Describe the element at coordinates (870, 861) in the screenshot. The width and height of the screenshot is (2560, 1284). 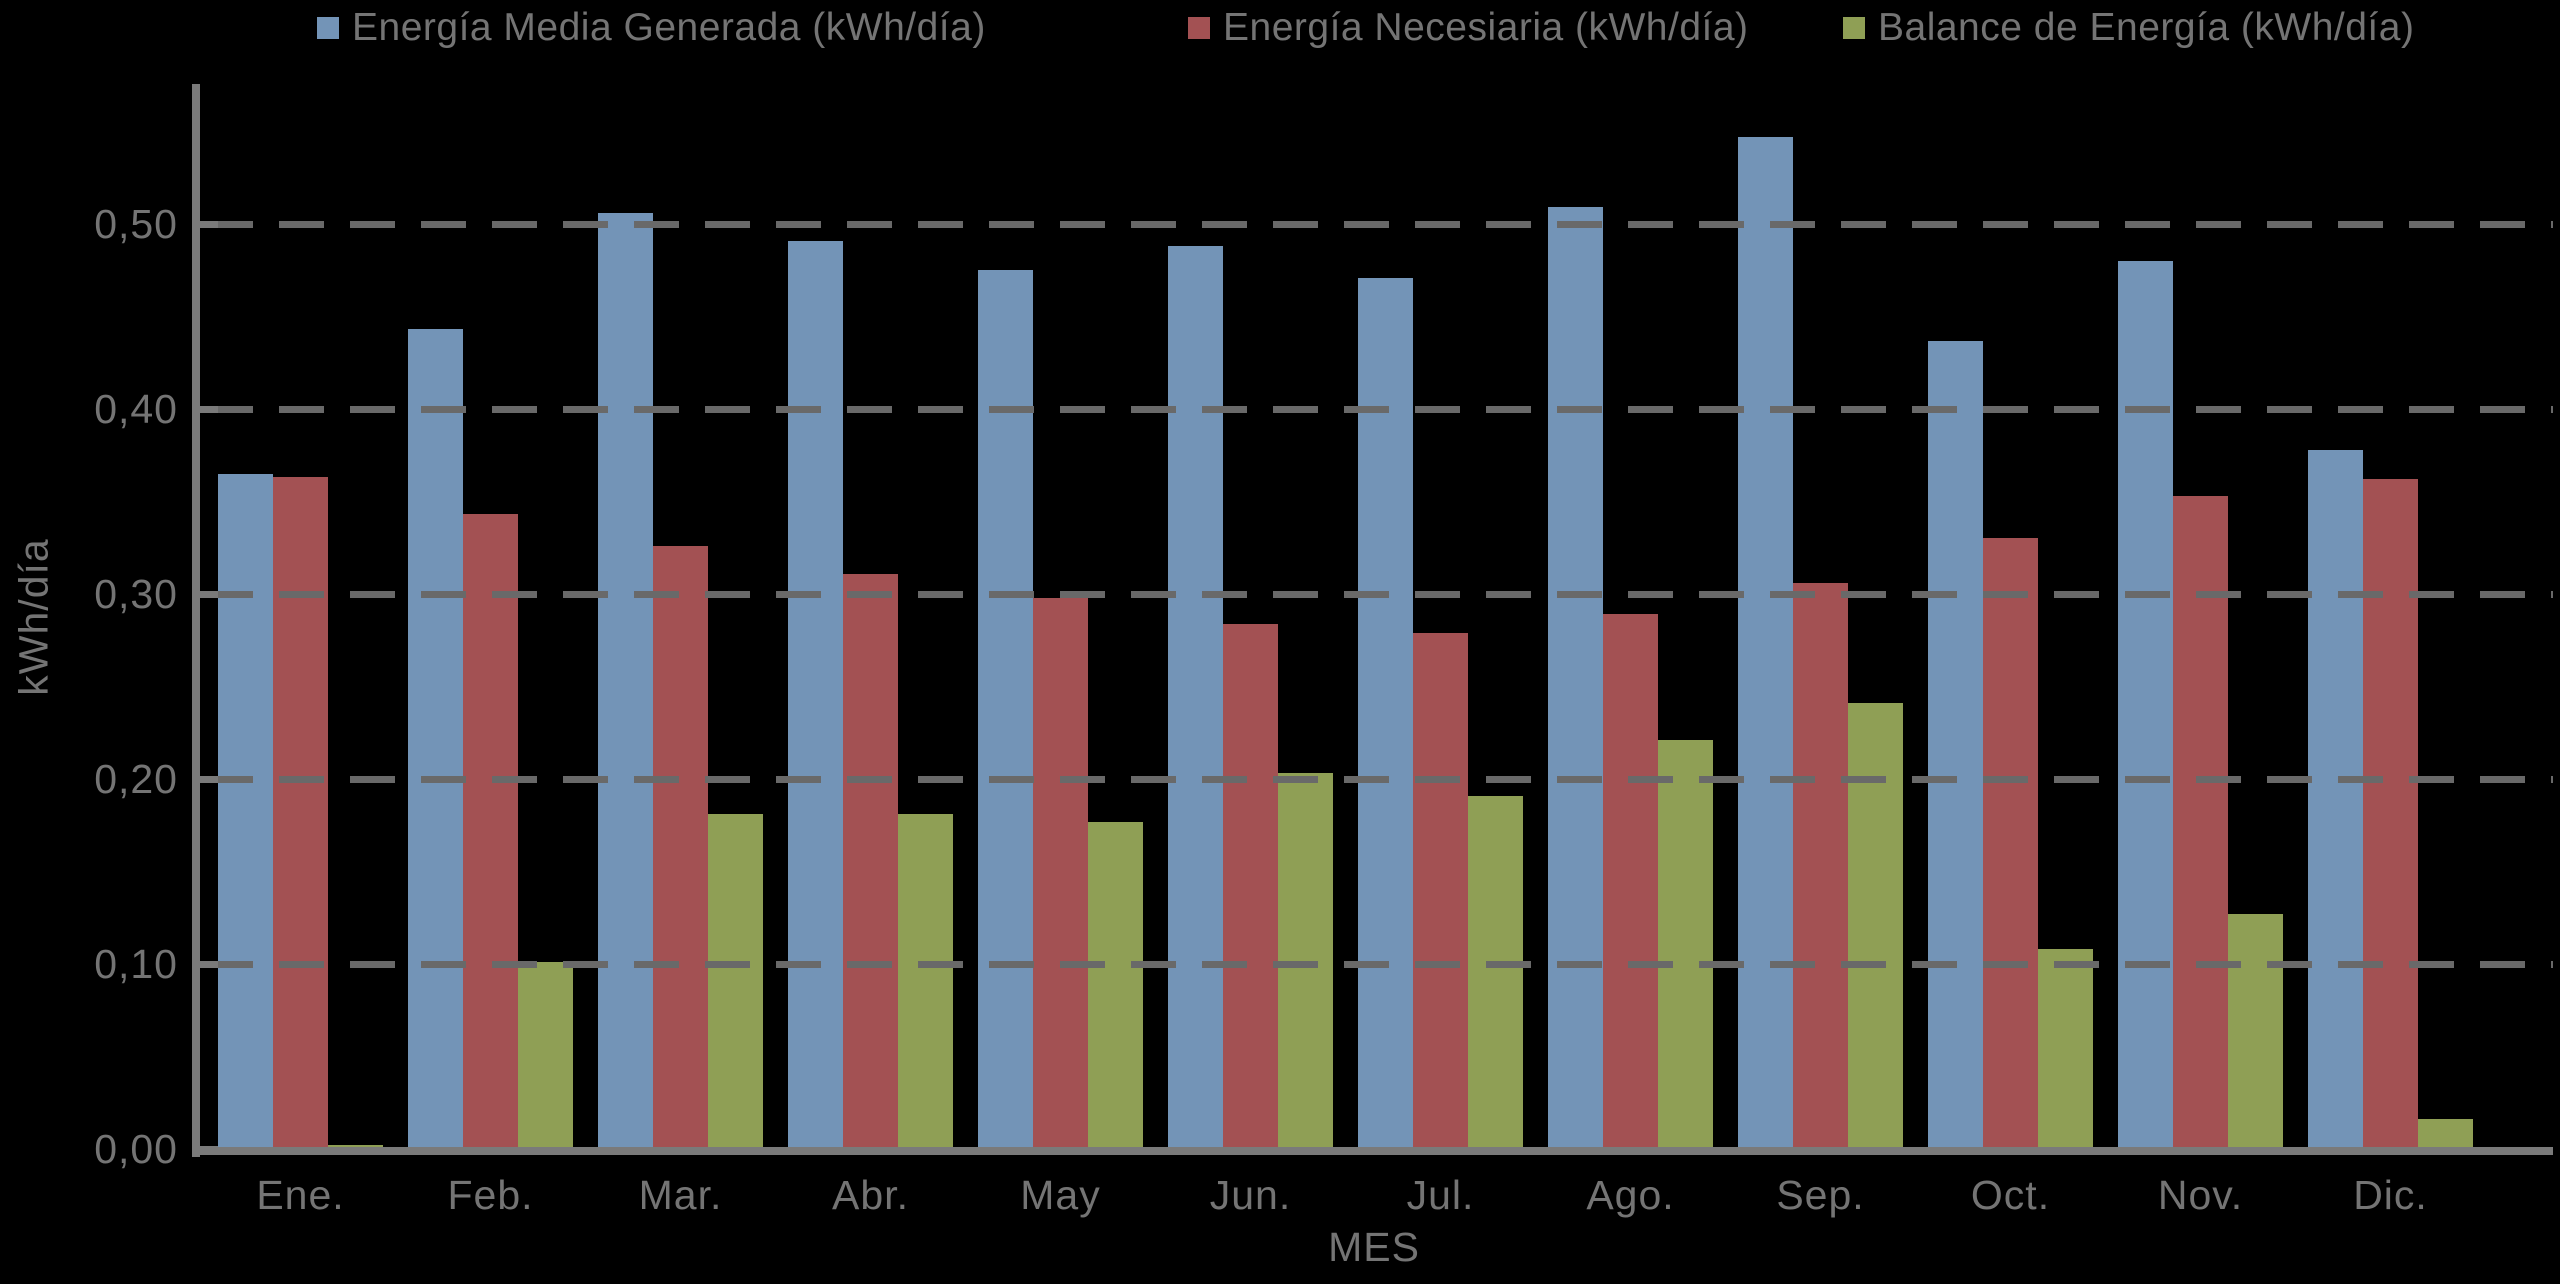
I see `bar-necesaria-abr` at that location.